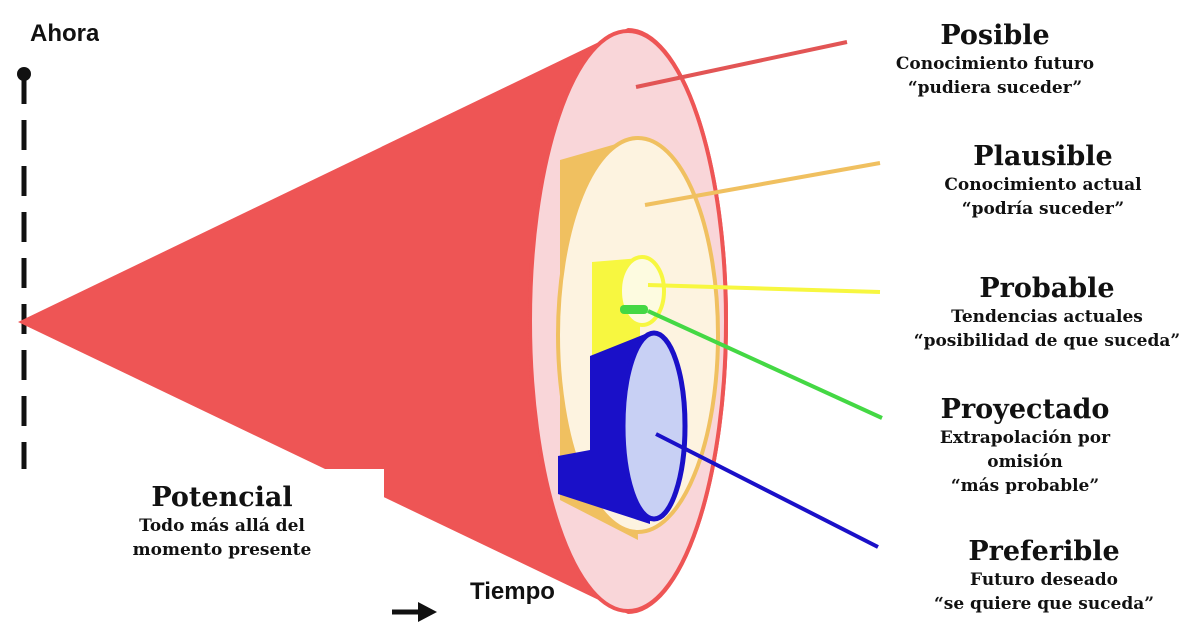  What do you see at coordinates (1047, 341) in the screenshot?
I see `probable-desc-2: “posibilidad de que suceda”` at bounding box center [1047, 341].